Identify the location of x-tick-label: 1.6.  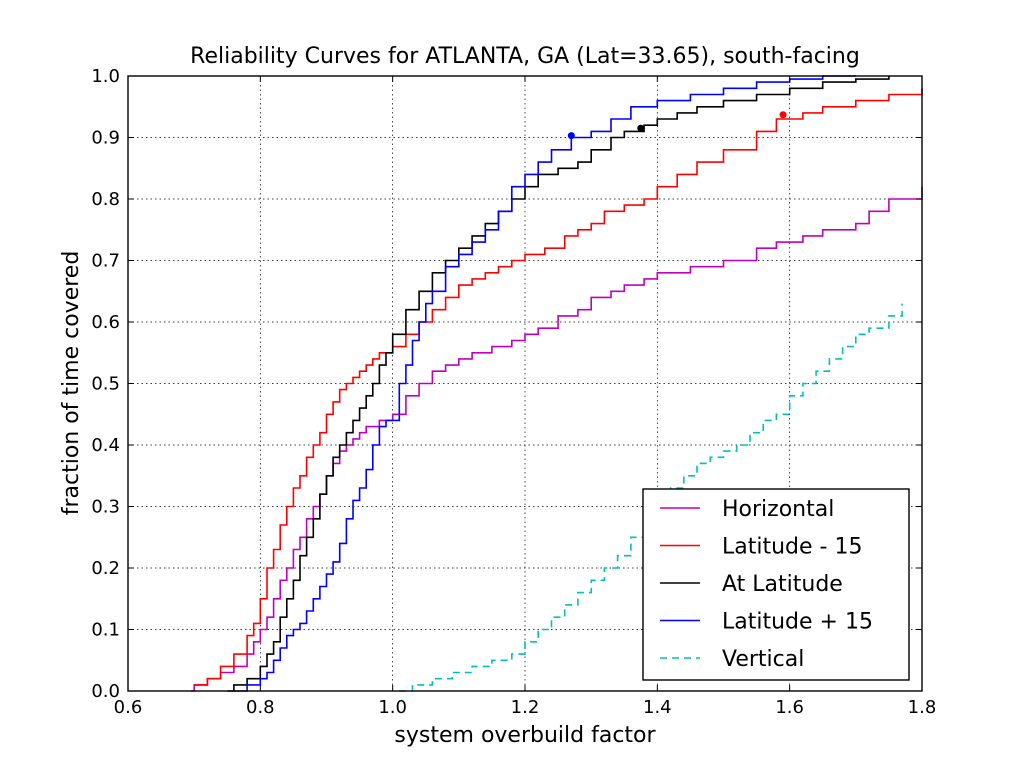
(789, 707).